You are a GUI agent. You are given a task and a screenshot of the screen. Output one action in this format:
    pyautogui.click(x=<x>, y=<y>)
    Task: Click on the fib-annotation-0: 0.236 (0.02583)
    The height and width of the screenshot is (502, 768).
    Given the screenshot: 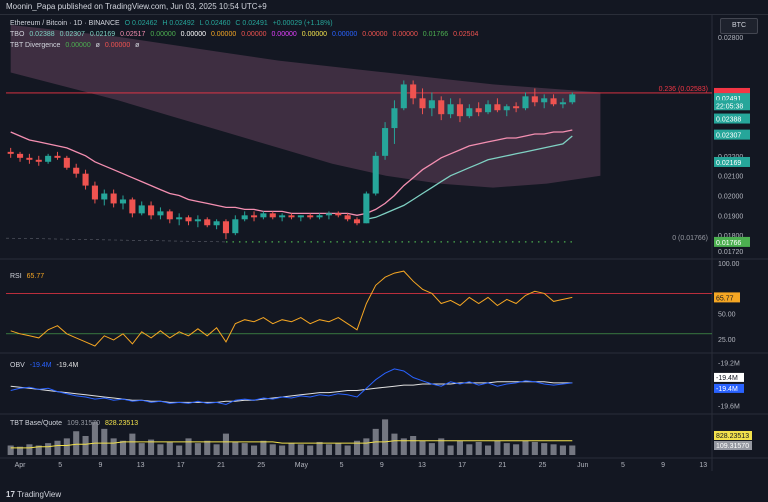 What is the action you would take?
    pyautogui.click(x=683, y=89)
    